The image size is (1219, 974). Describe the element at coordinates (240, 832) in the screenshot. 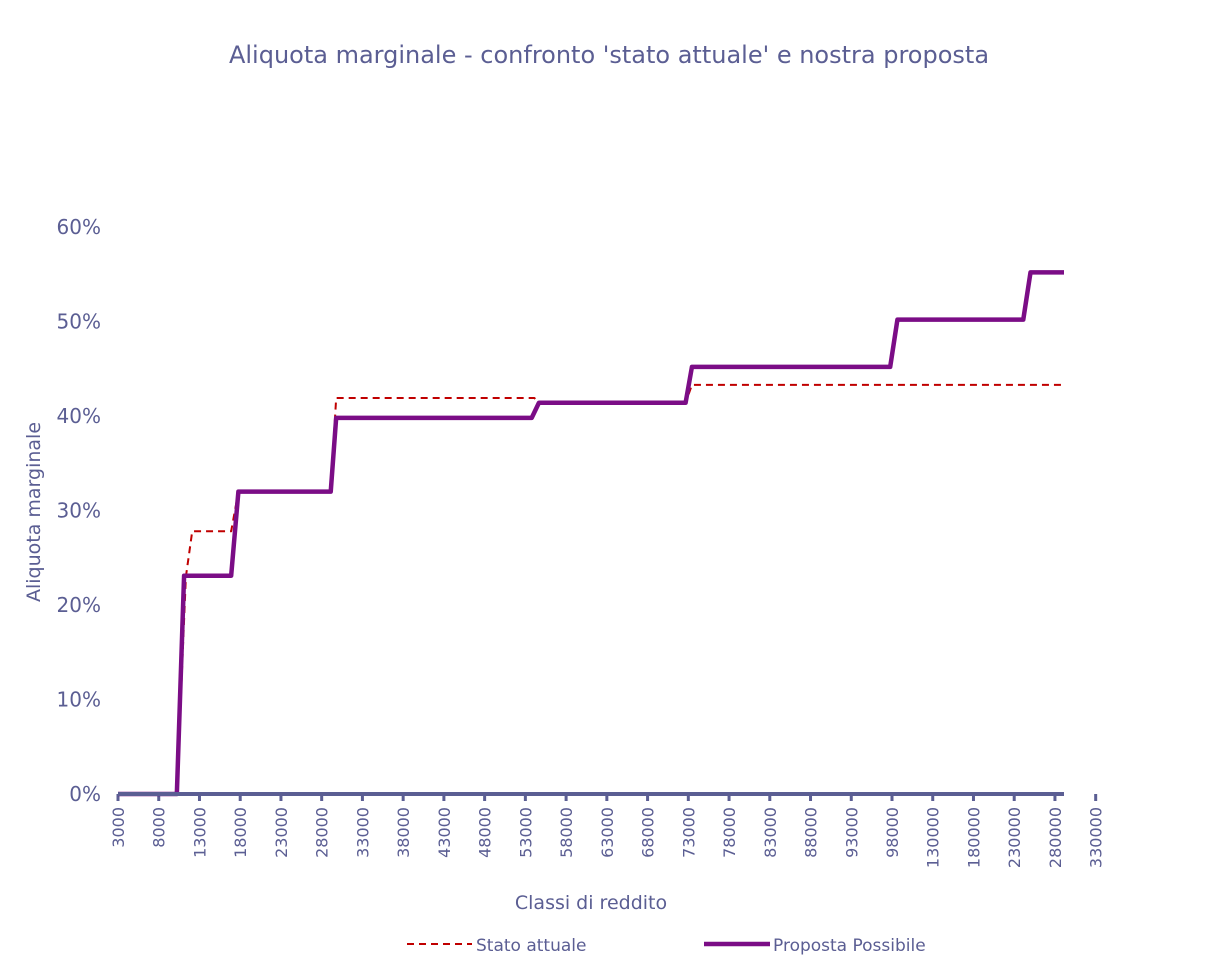

I see `x-tick-label: 18000` at that location.